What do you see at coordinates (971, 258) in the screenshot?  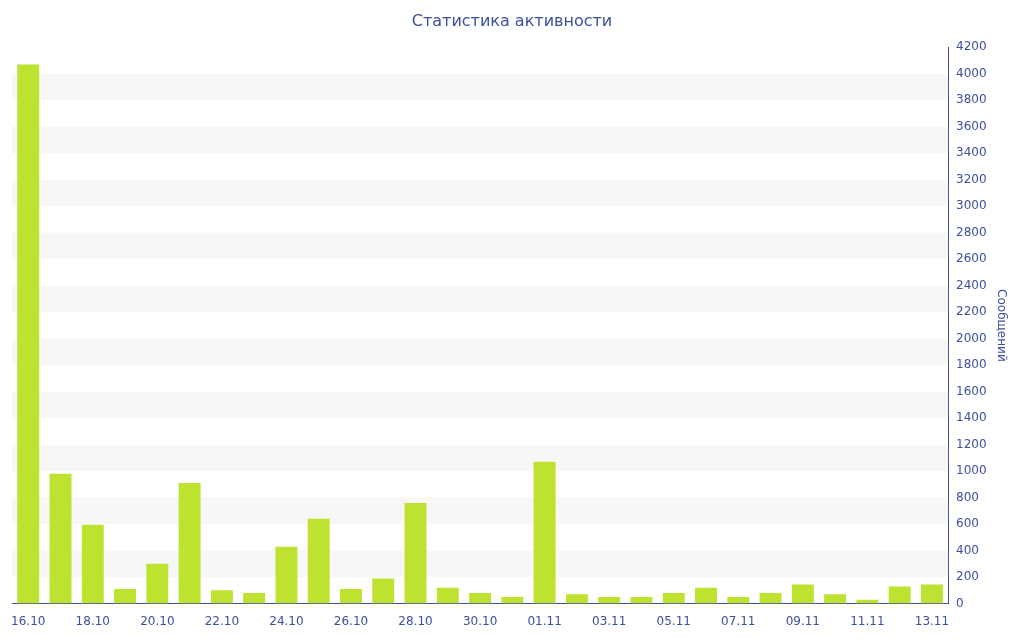 I see `y-tick-label: 2600` at bounding box center [971, 258].